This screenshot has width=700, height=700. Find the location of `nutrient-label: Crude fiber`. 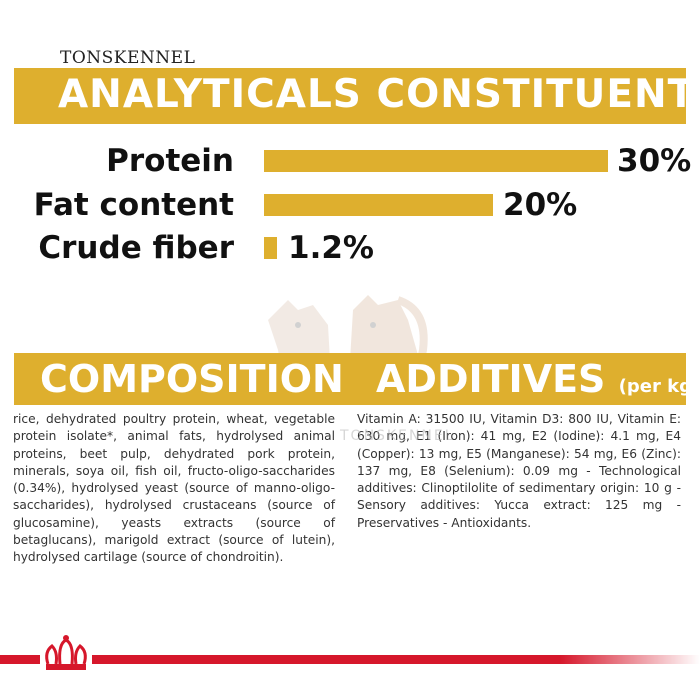

nutrient-label: Crude fiber is located at coordinates (136, 248).